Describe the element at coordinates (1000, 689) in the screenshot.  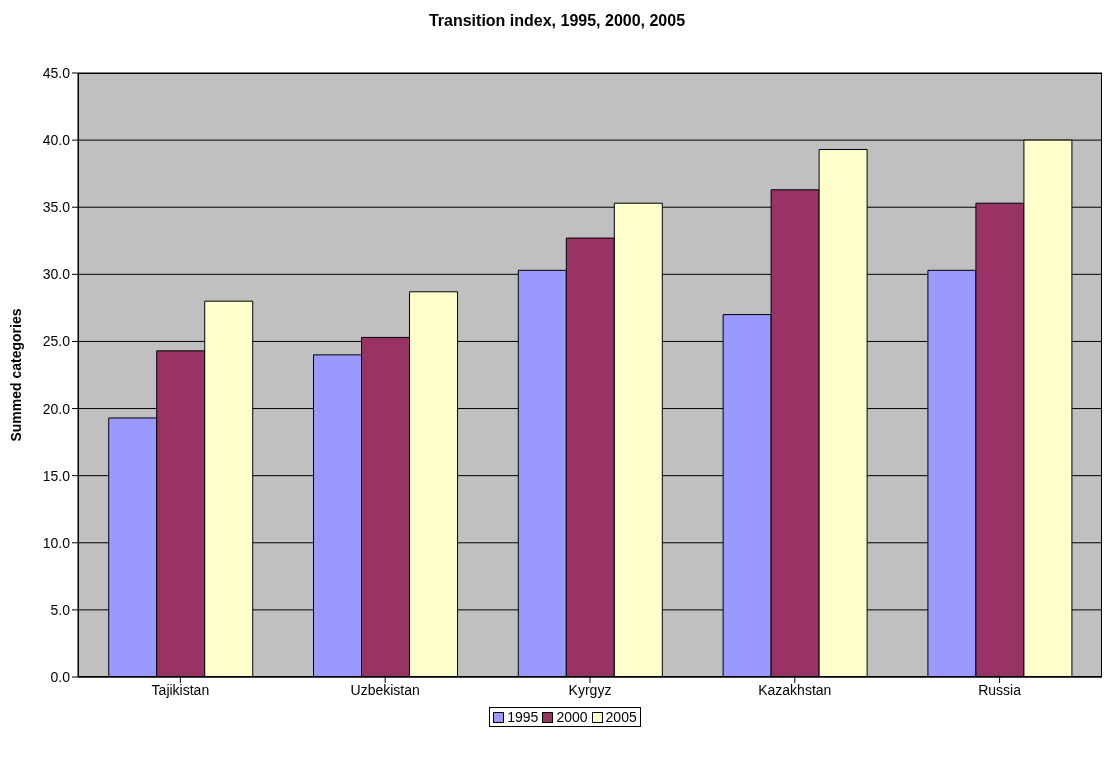
I see `x-tick-label: Russia` at that location.